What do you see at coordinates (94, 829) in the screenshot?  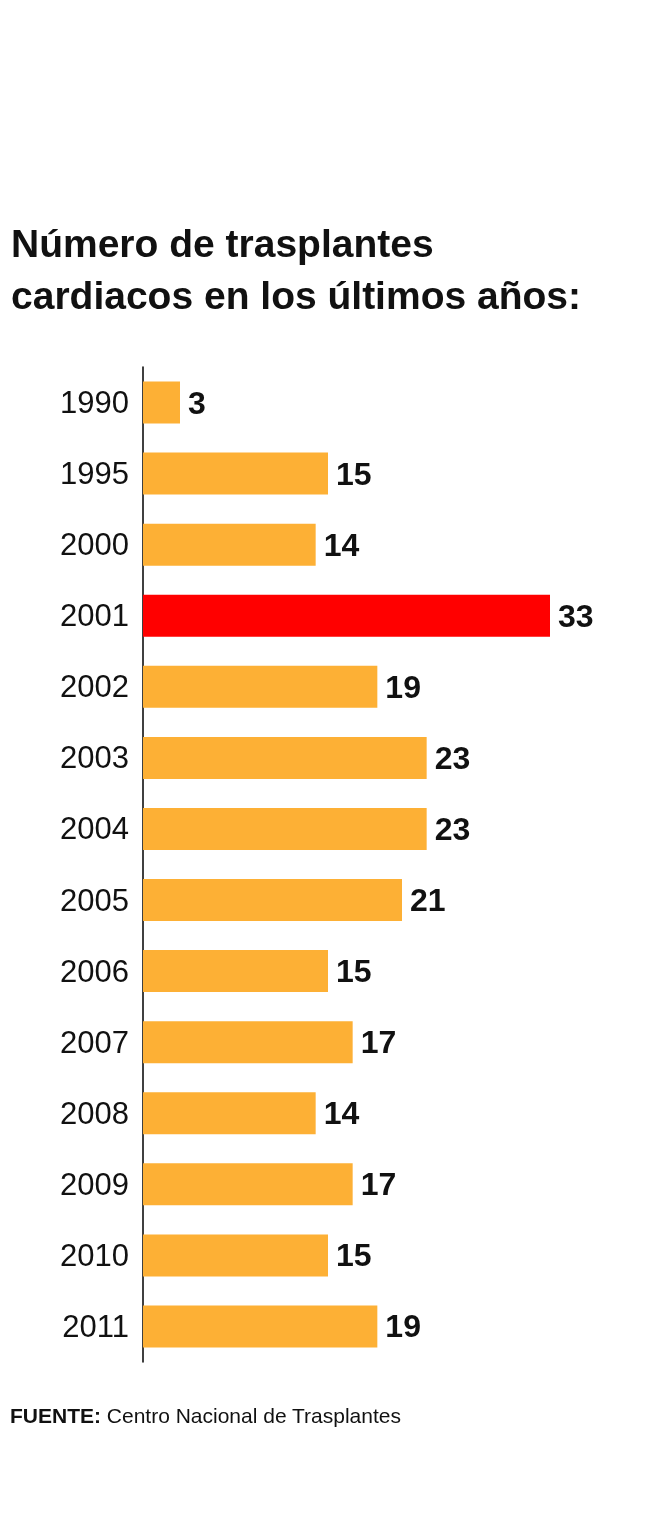 I see `y-tick-label: 2004` at bounding box center [94, 829].